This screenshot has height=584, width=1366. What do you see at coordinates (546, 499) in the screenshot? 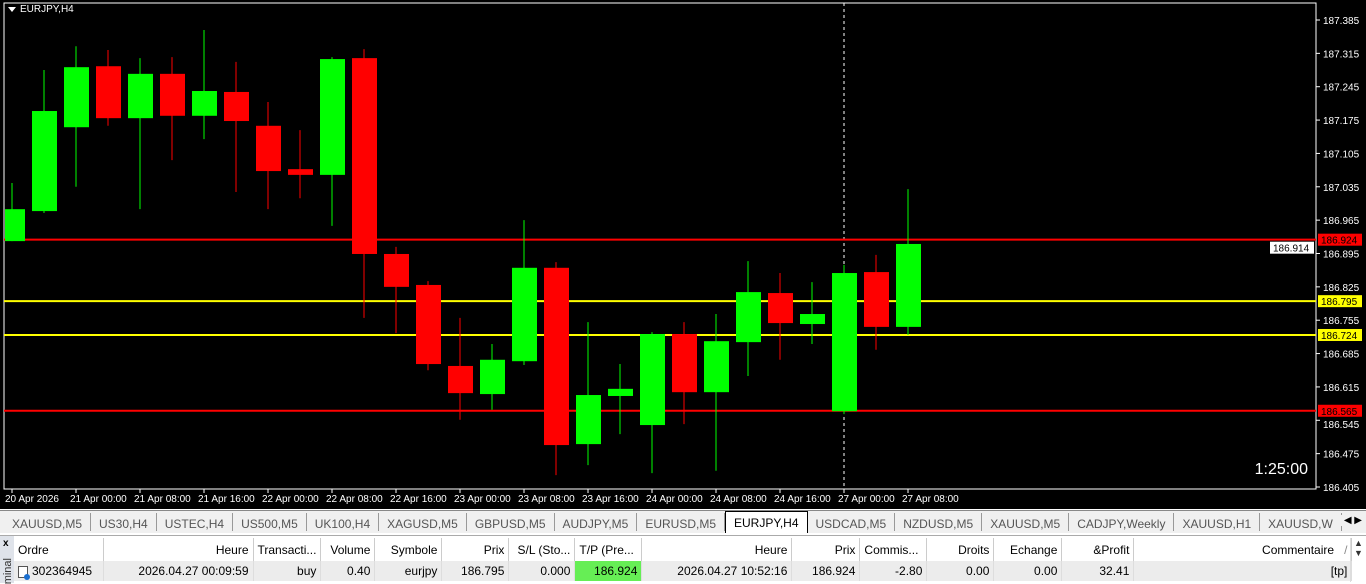
I see `x-tick-label: 23 Apr 08:00` at bounding box center [546, 499].